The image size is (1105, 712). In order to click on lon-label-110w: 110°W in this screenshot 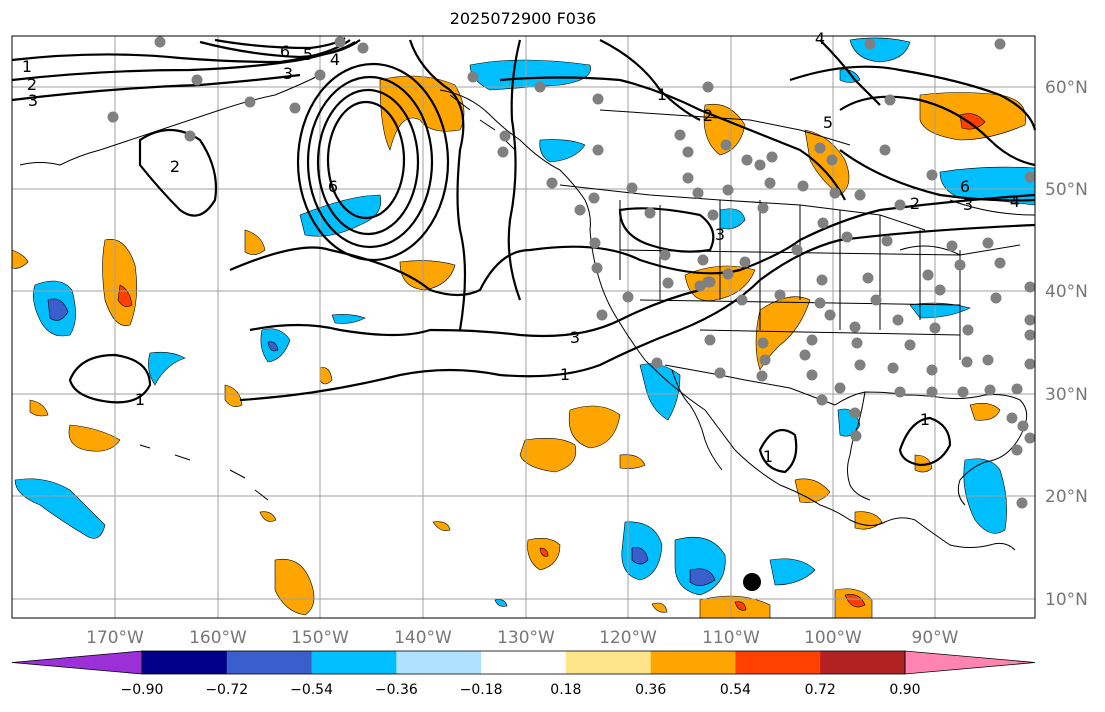, I will do `click(731, 638)`.